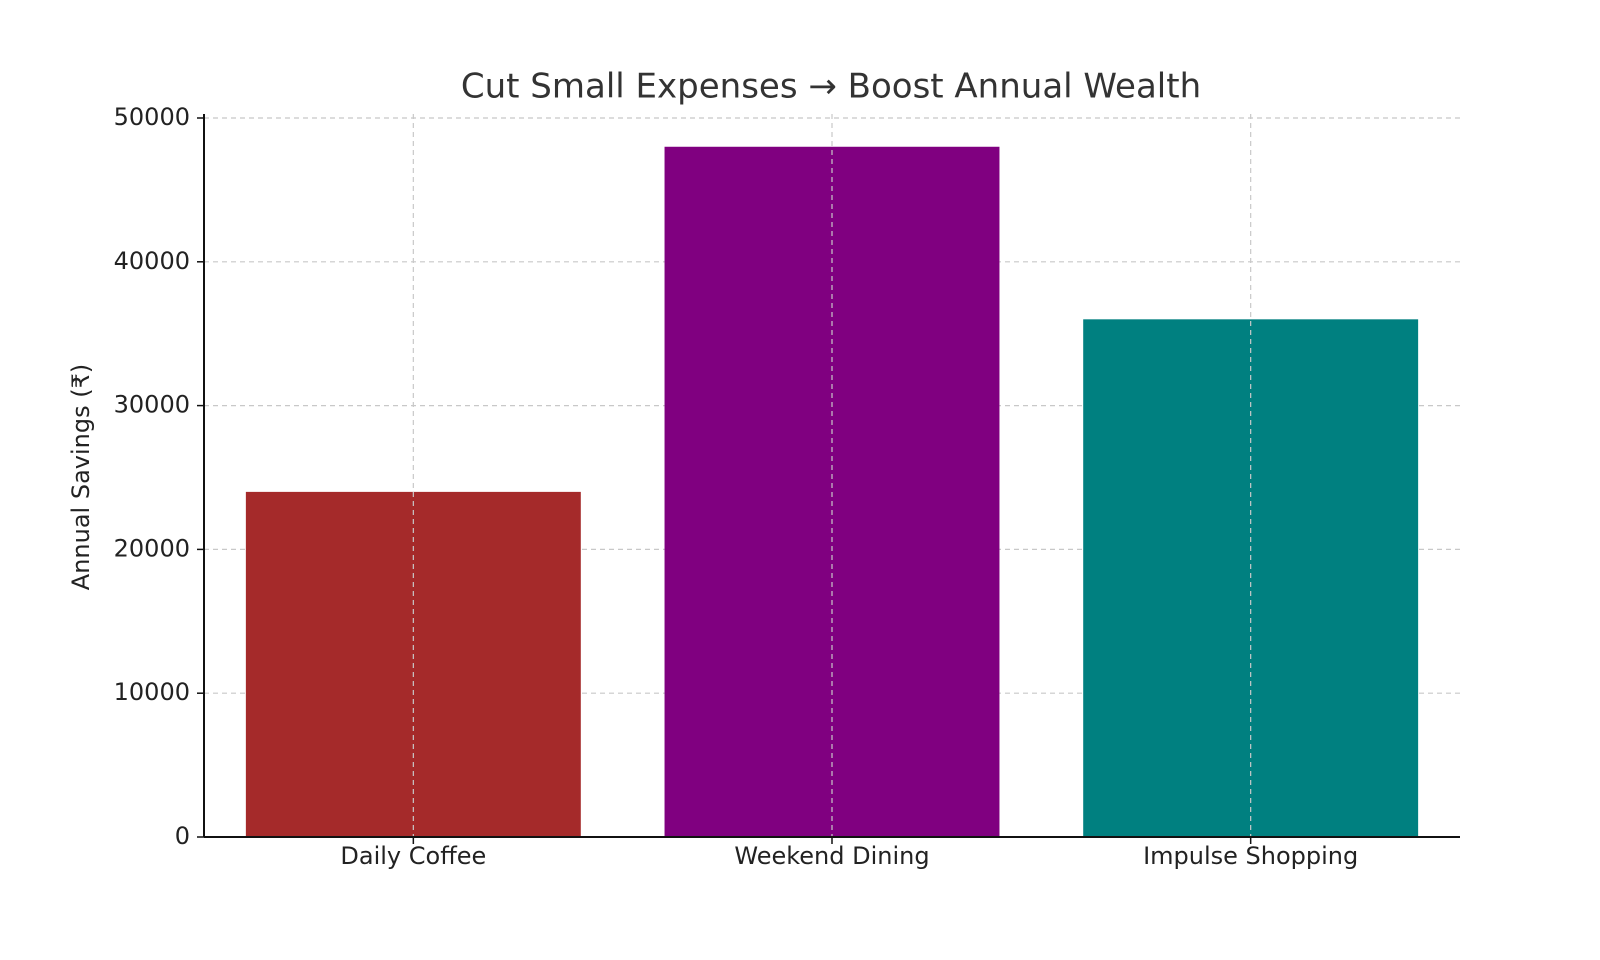  What do you see at coordinates (152, 692) in the screenshot?
I see `y-tick-label: 10000` at bounding box center [152, 692].